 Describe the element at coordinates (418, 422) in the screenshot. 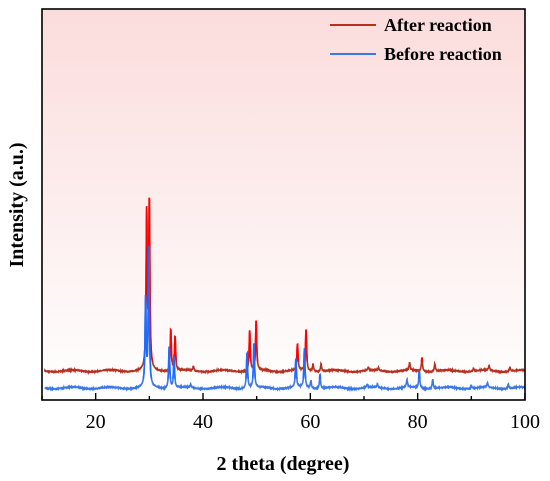

I see `x-tick-label: 80` at that location.